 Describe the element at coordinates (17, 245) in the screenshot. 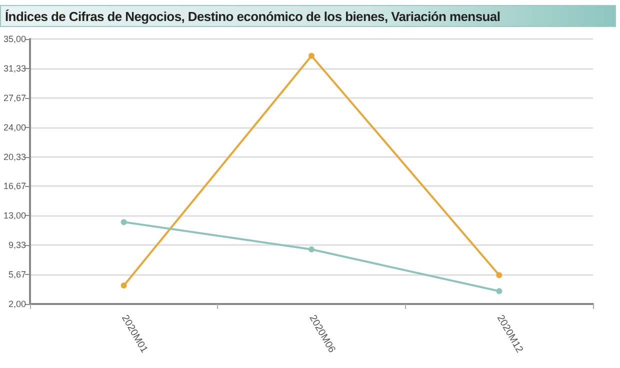

I see `y-tick-label: 9,33` at that location.